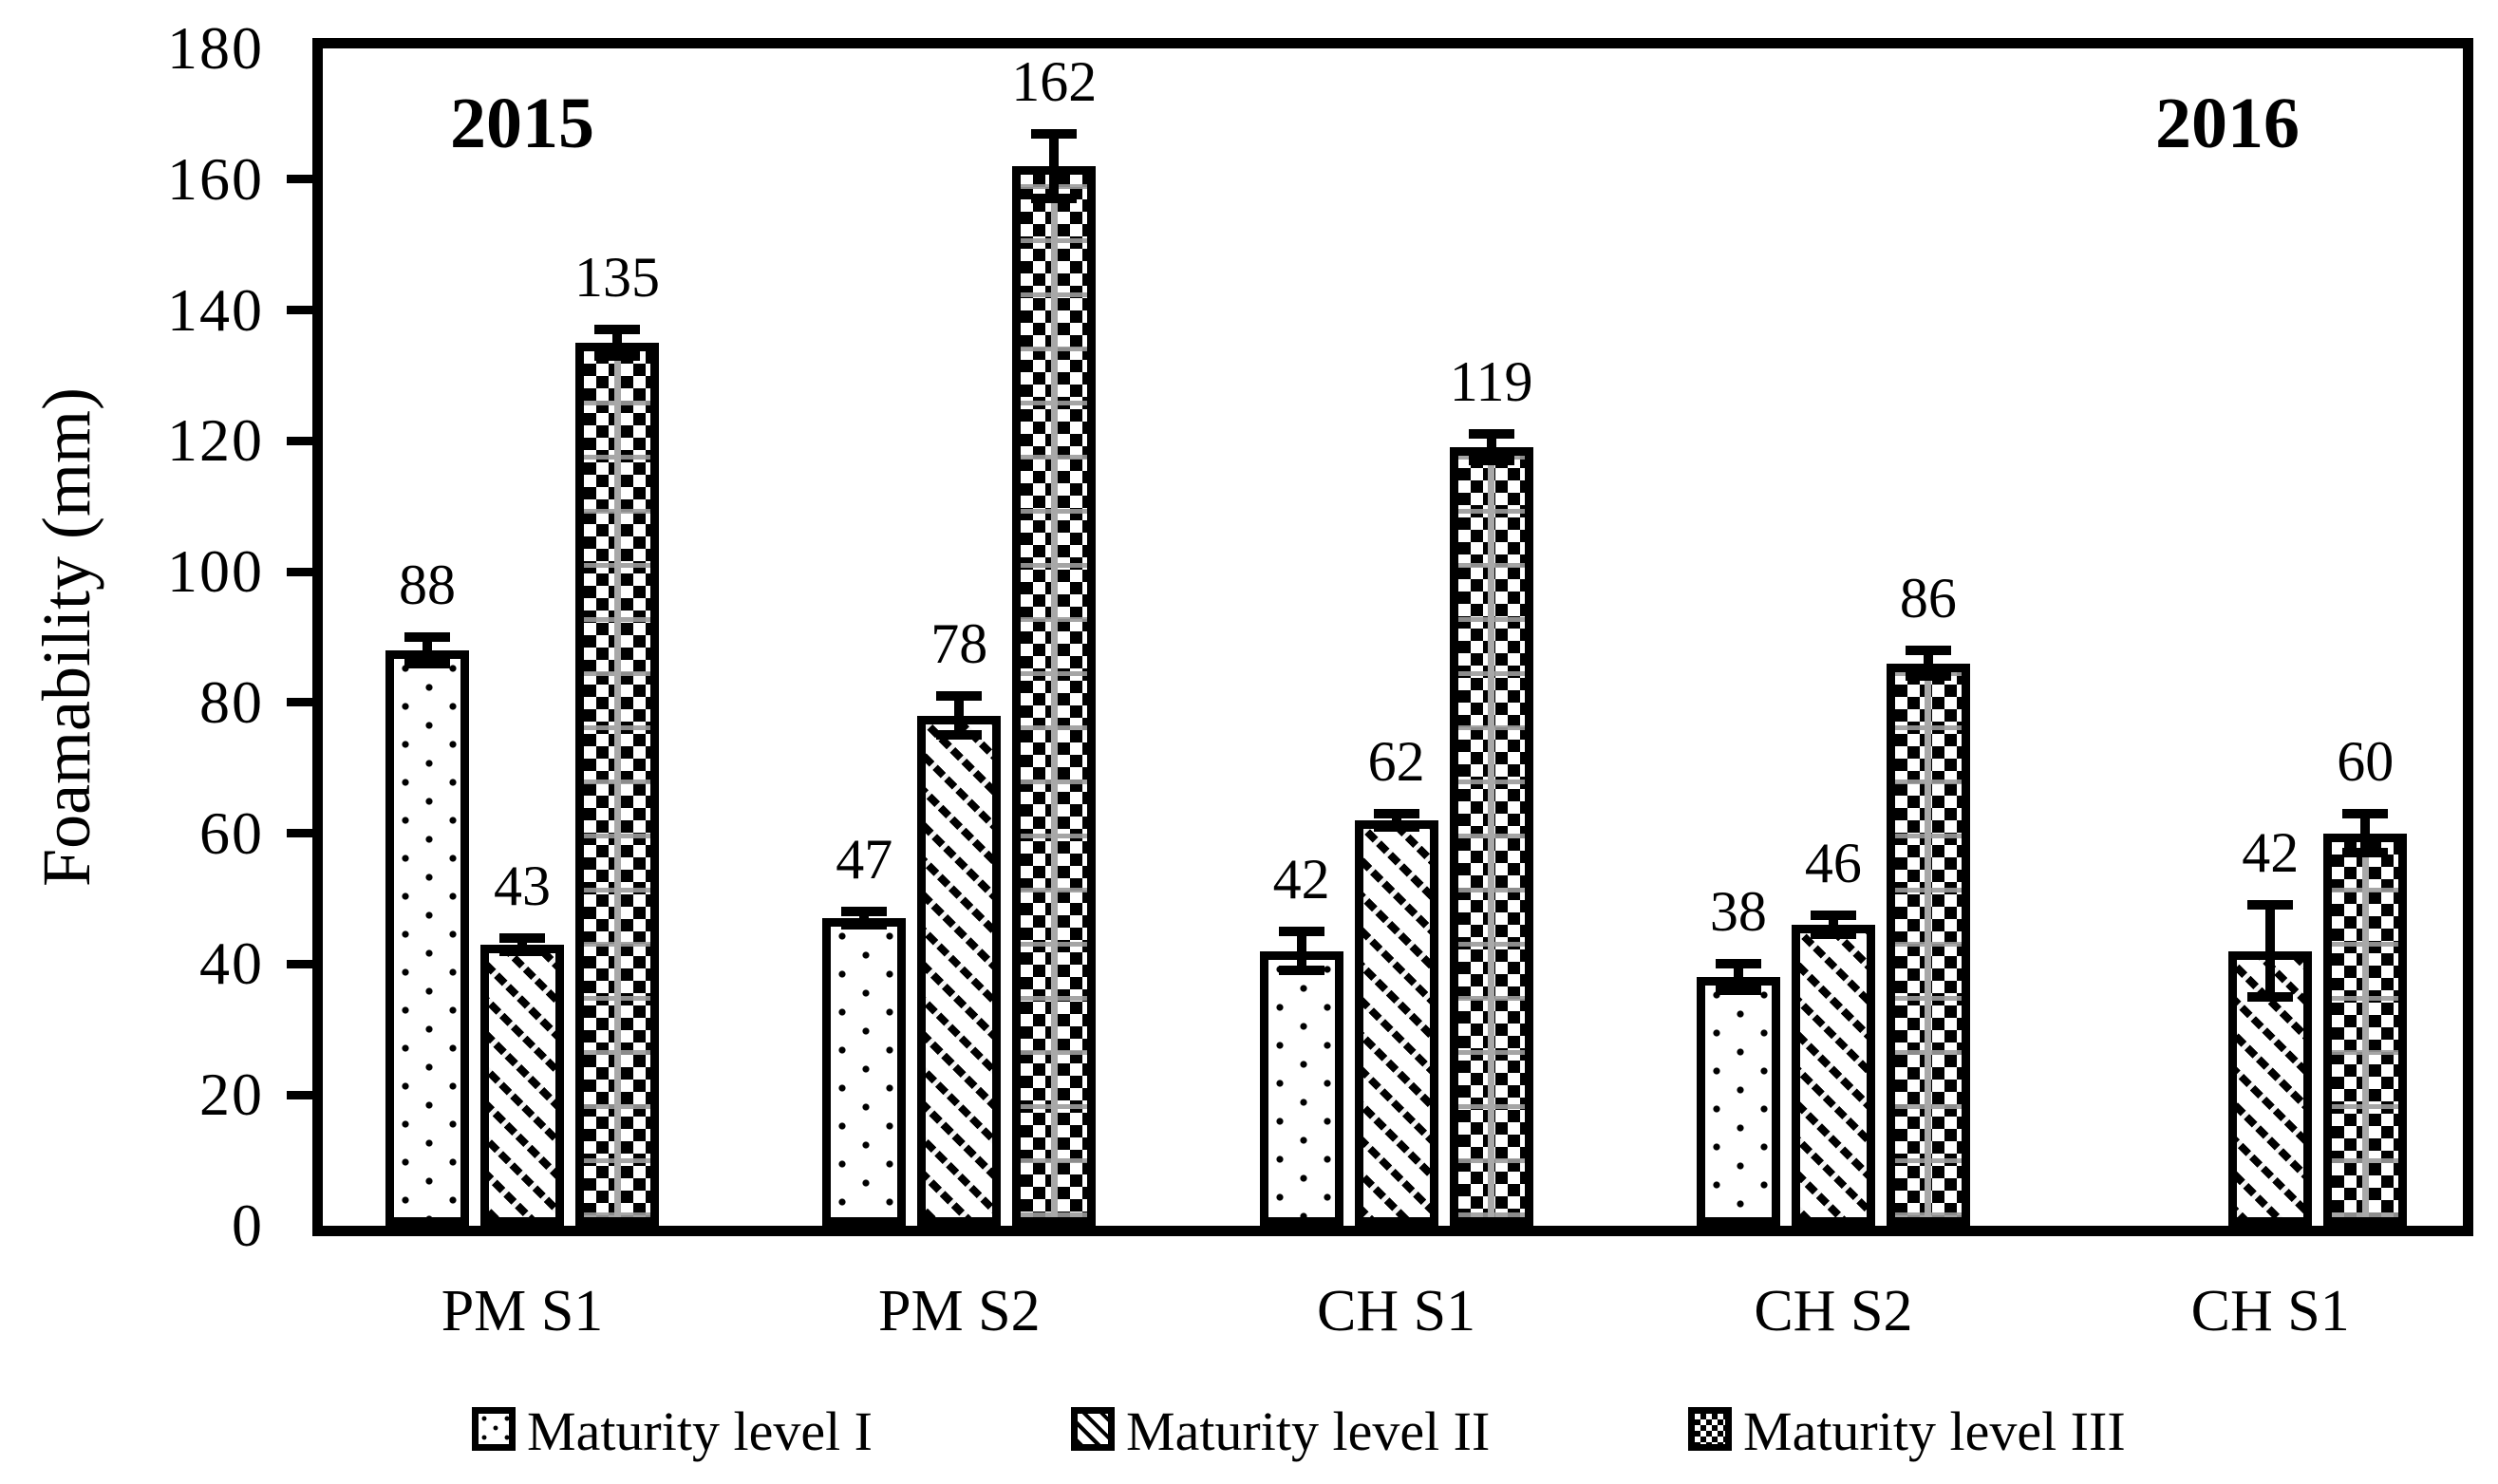  Describe the element at coordinates (66, 637) in the screenshot. I see `y-axis-title: Foamability (mm)` at that location.